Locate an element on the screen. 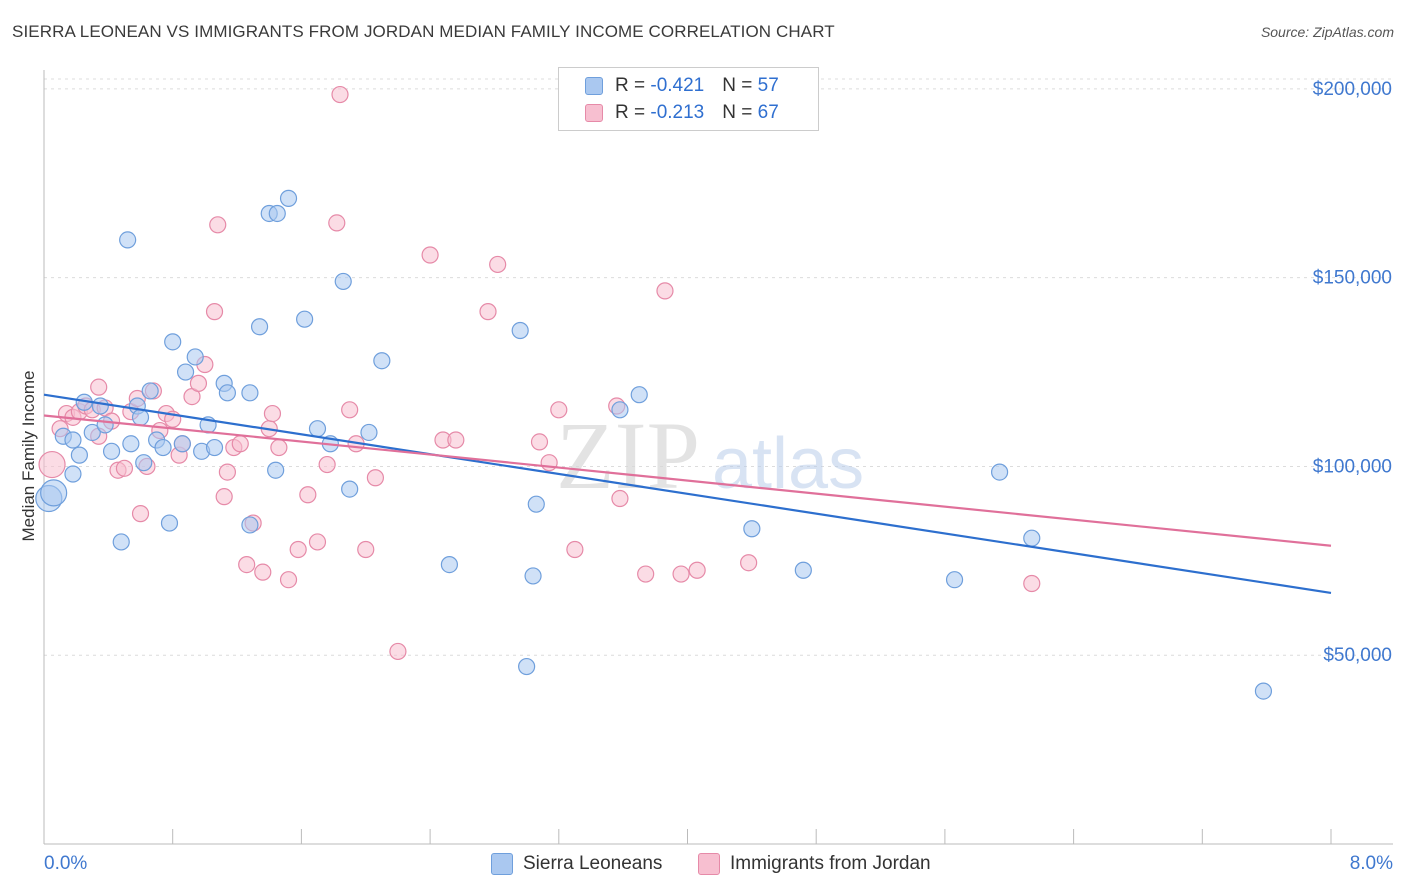 The width and height of the screenshot is (1406, 892). y-tick-labels: $50,000 $100,000 $150,000 $200,000 is located at coordinates (1352, 372).